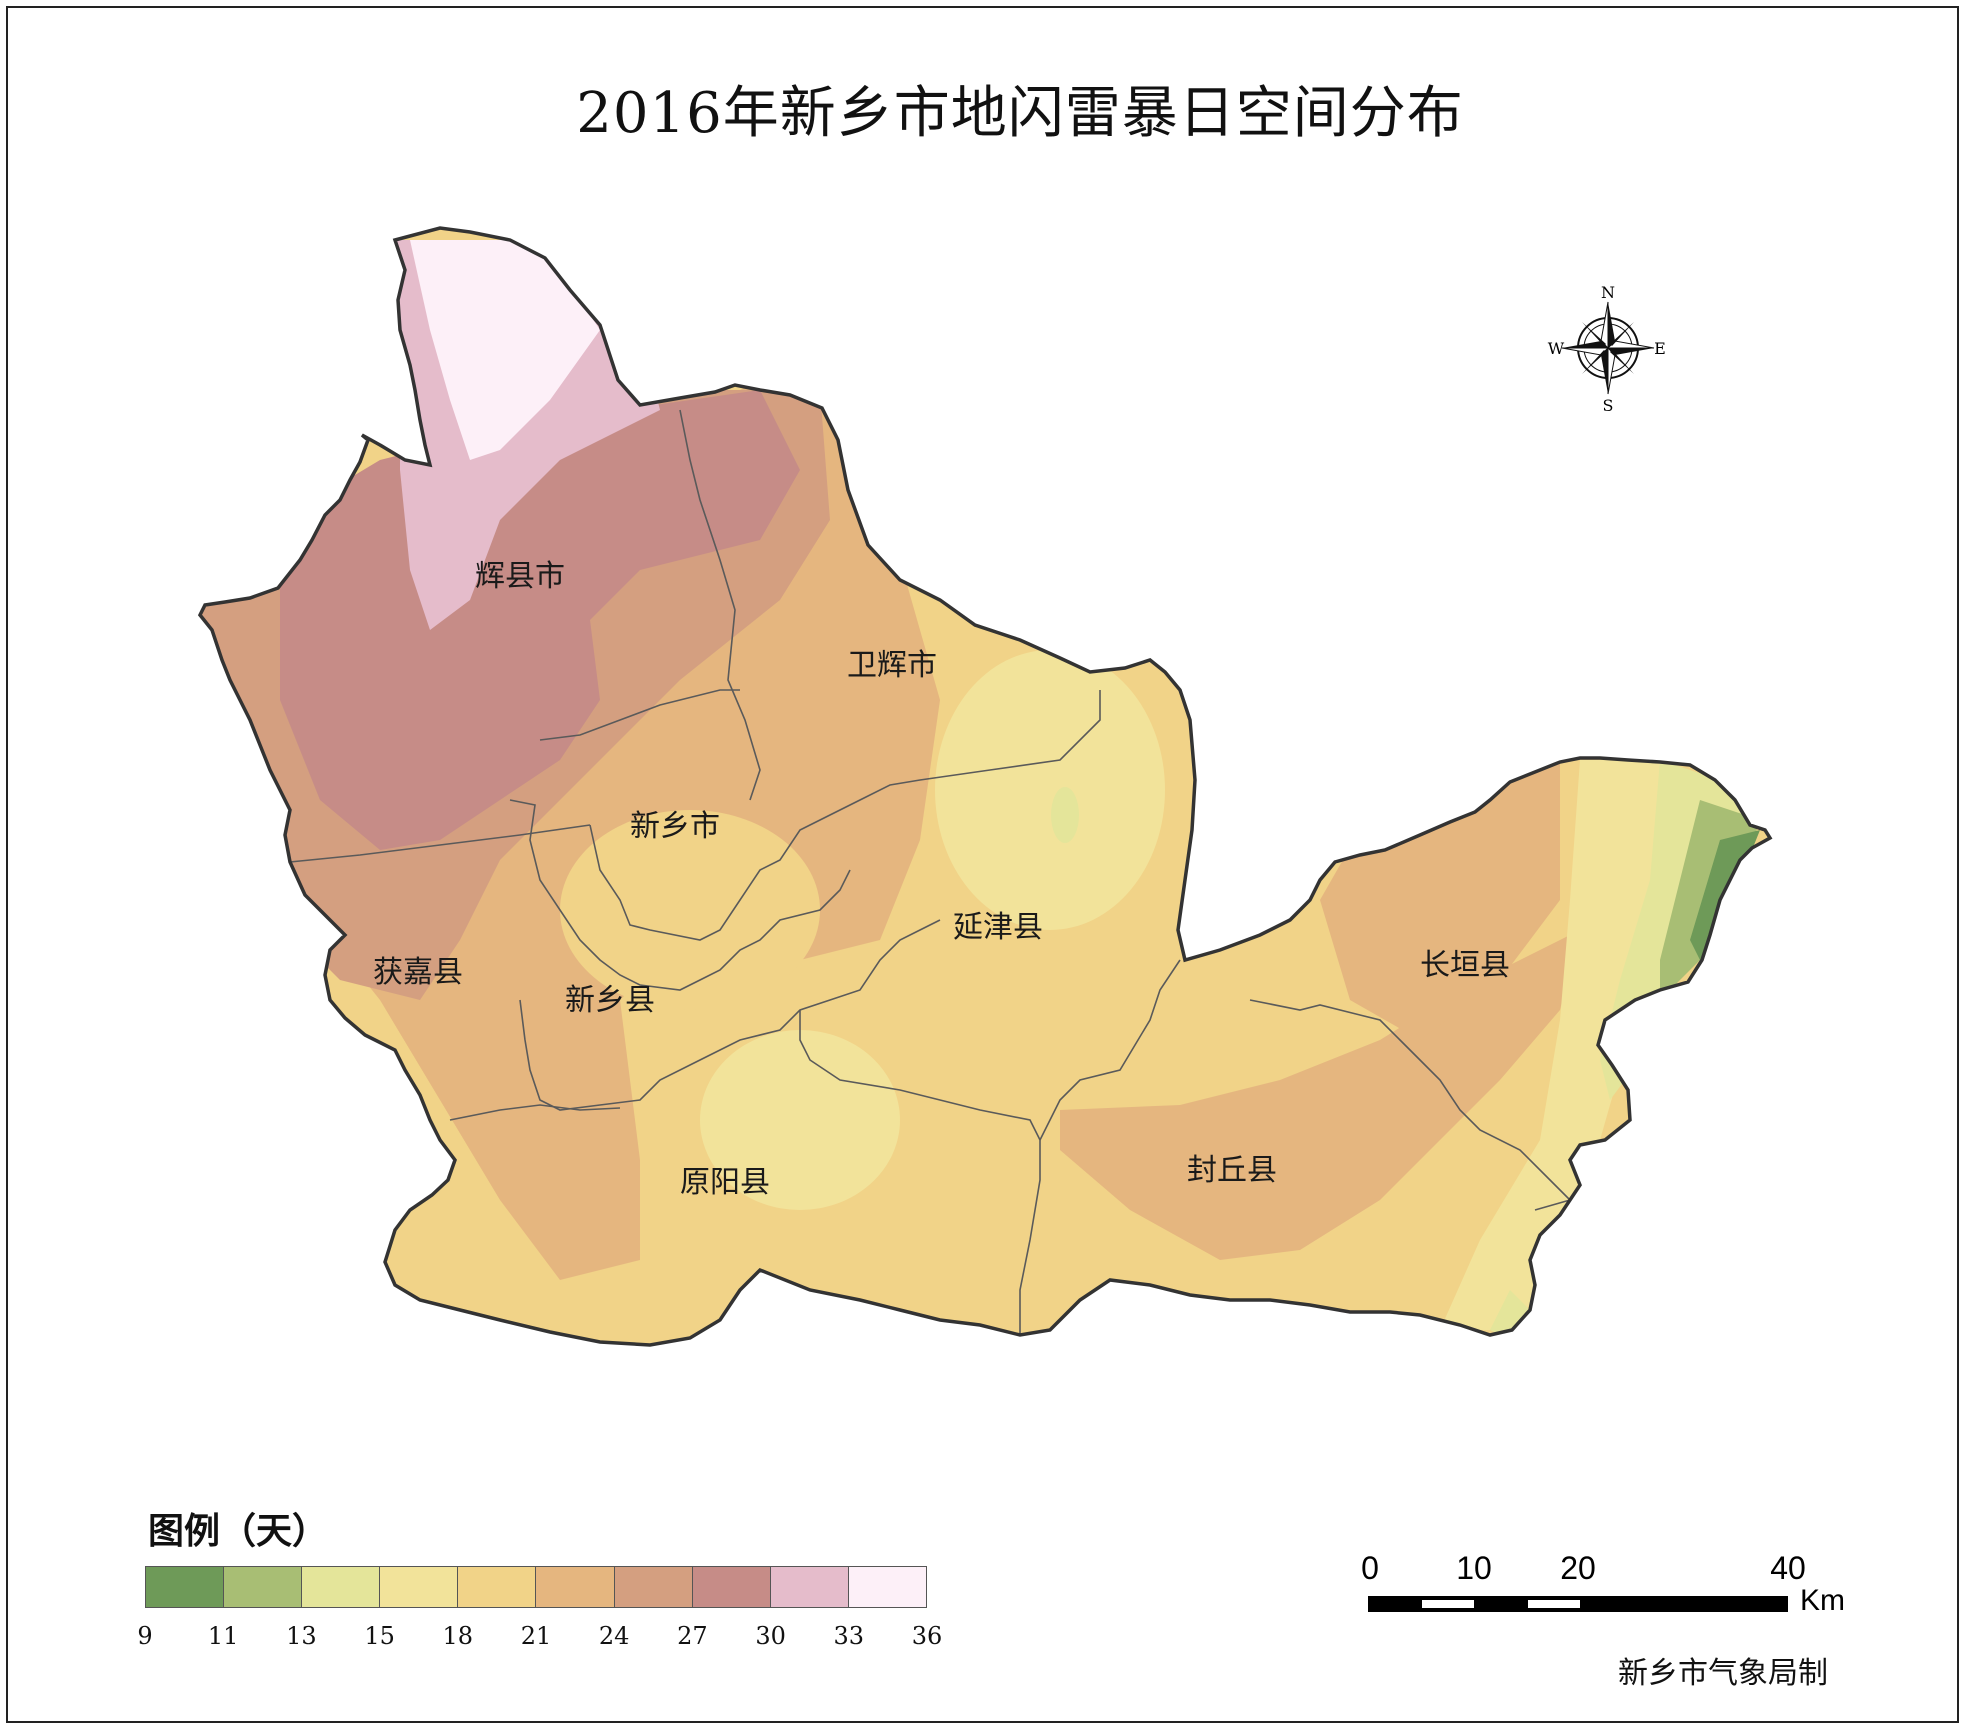 Image resolution: width=1969 pixels, height=1731 pixels. Describe the element at coordinates (927, 1636) in the screenshot. I see `legend-tick: 36` at that location.